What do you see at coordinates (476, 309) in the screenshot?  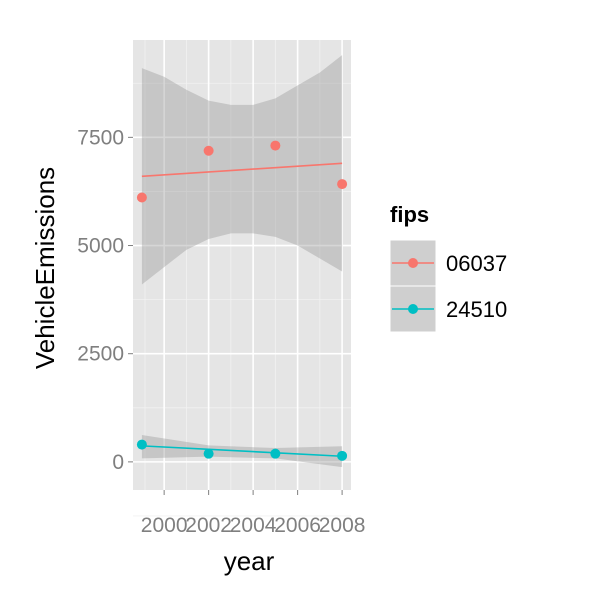 I see `legend-label-24510: 24510` at bounding box center [476, 309].